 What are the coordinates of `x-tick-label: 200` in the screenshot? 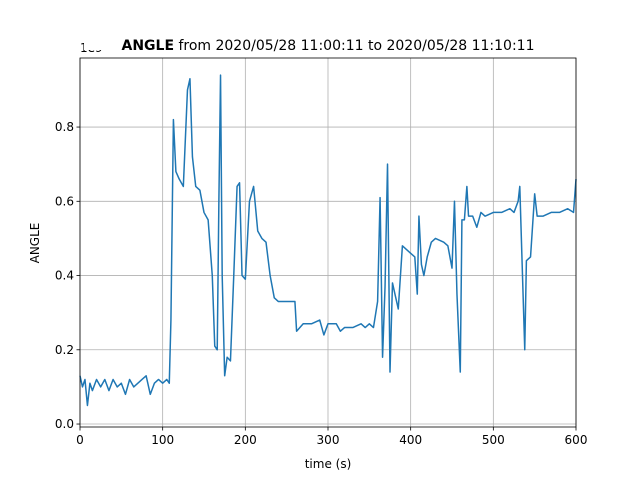 It's located at (245, 440).